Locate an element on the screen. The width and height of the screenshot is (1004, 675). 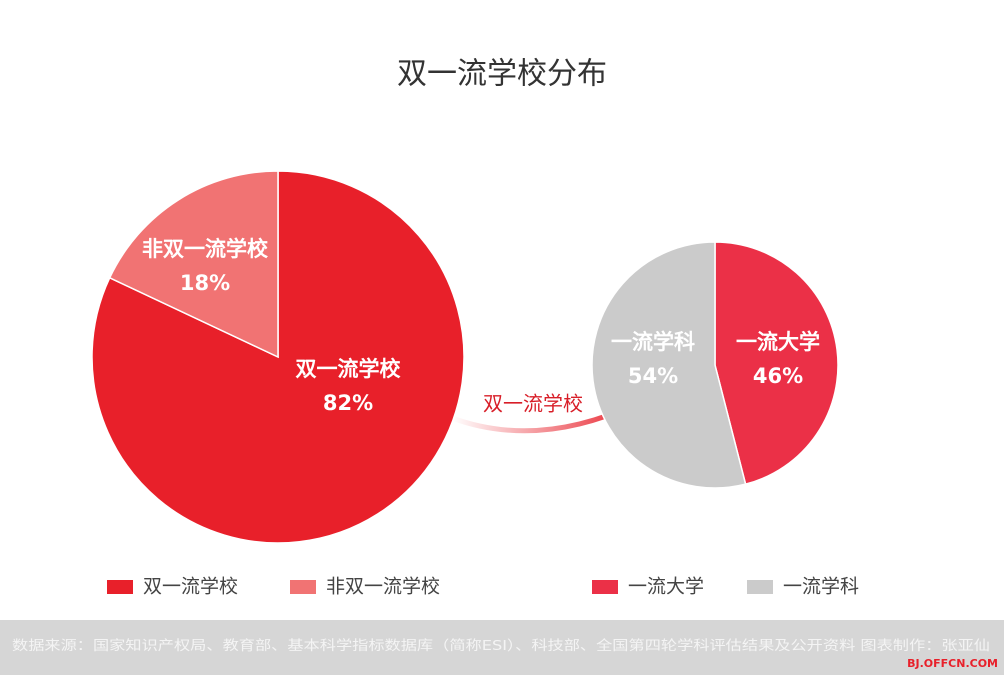
footer-bar is located at coordinates (502, 647).